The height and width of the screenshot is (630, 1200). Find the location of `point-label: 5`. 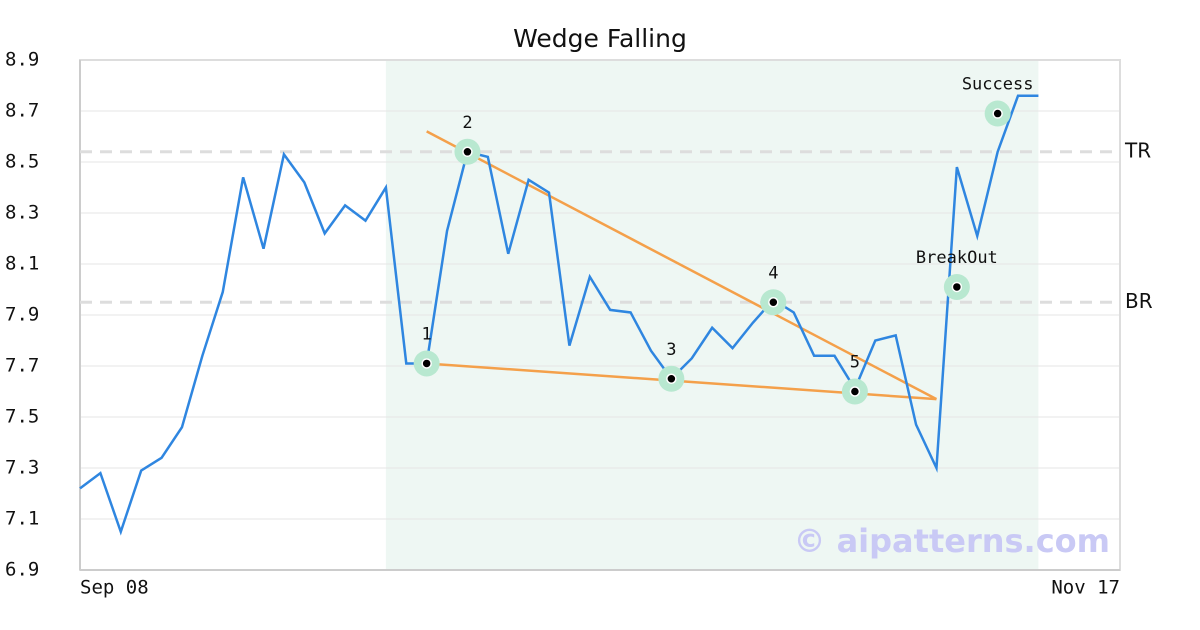

point-label: 5 is located at coordinates (855, 363).